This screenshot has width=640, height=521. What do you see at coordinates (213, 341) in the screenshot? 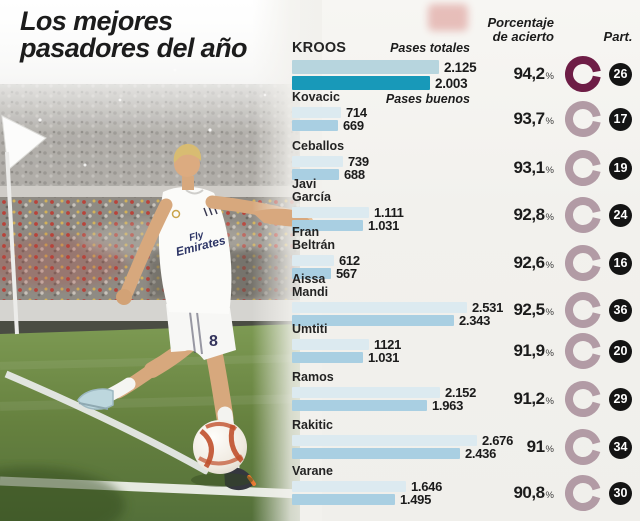
I see `shorts-number-text: 8` at bounding box center [213, 341].